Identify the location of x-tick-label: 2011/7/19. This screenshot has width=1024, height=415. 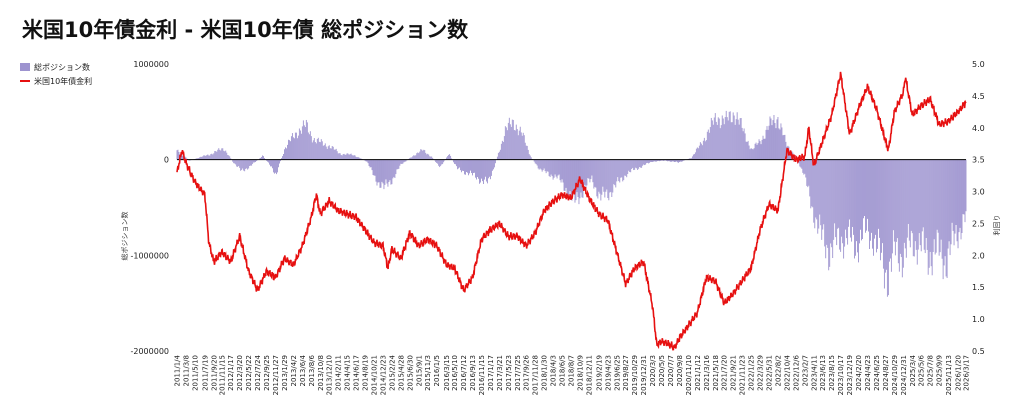
(205, 373).